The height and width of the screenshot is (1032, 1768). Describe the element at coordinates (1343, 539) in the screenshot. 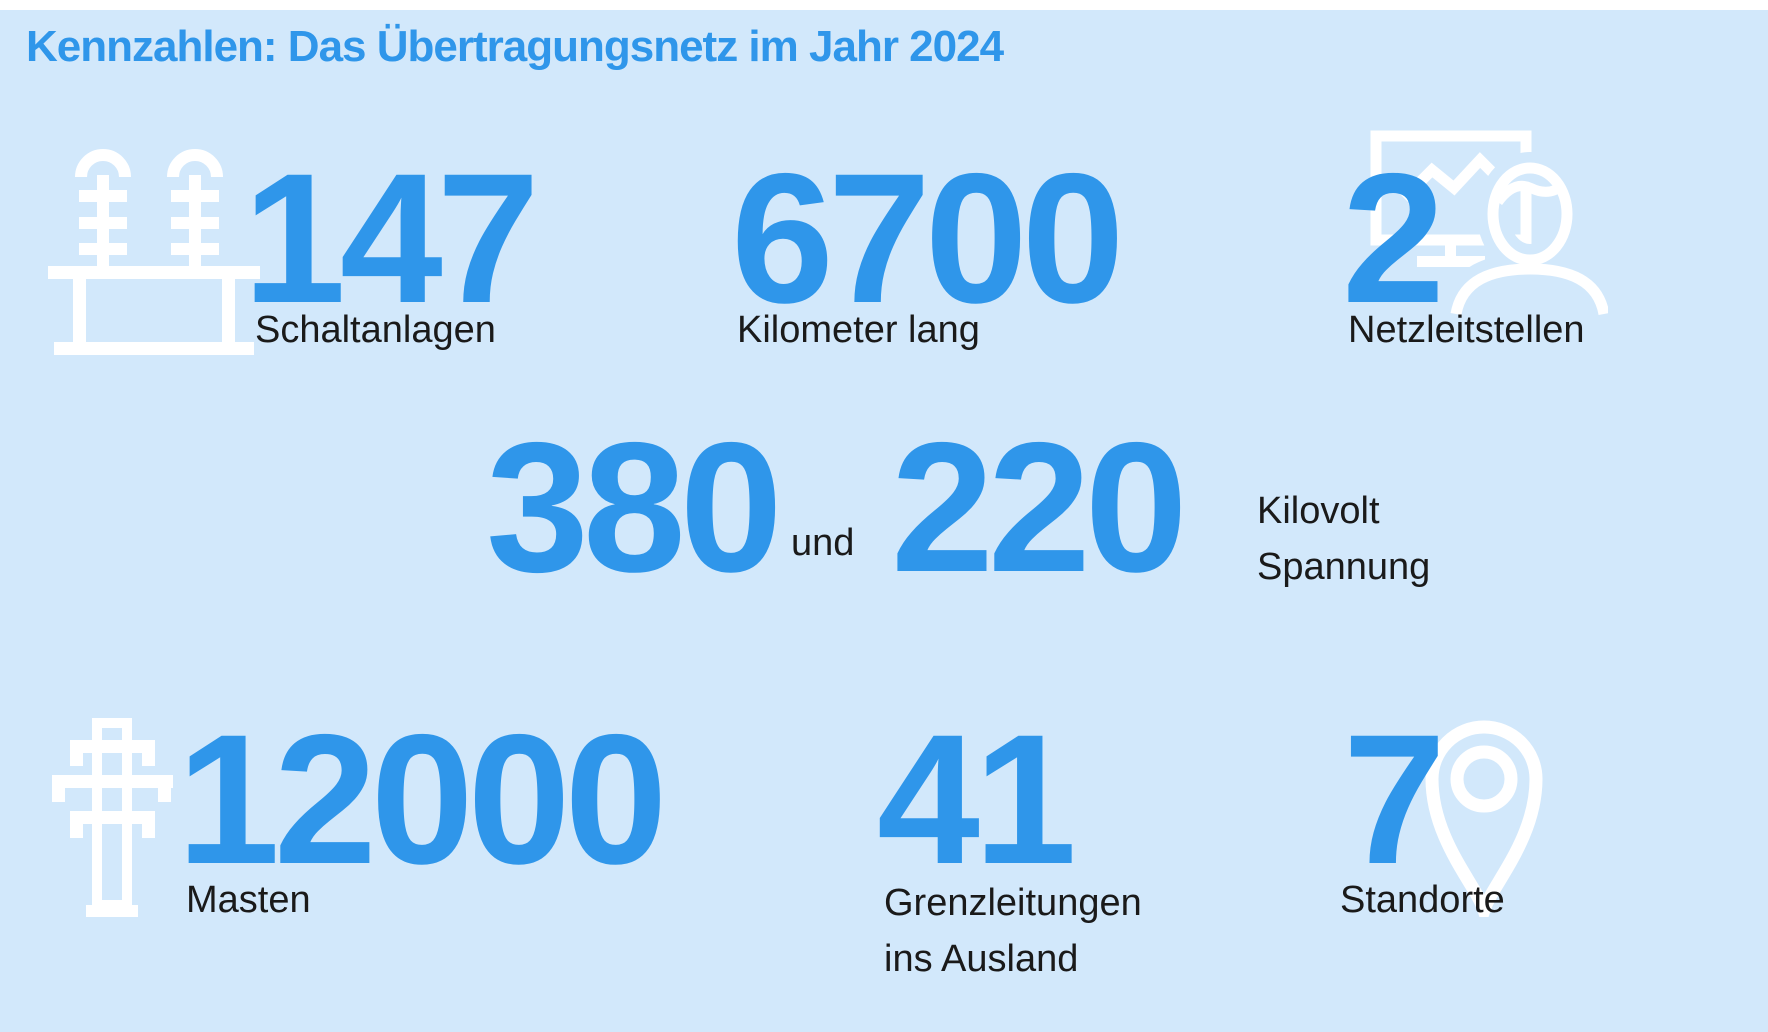

I see `stat-label-spannung: Kilovolt Spannung` at that location.